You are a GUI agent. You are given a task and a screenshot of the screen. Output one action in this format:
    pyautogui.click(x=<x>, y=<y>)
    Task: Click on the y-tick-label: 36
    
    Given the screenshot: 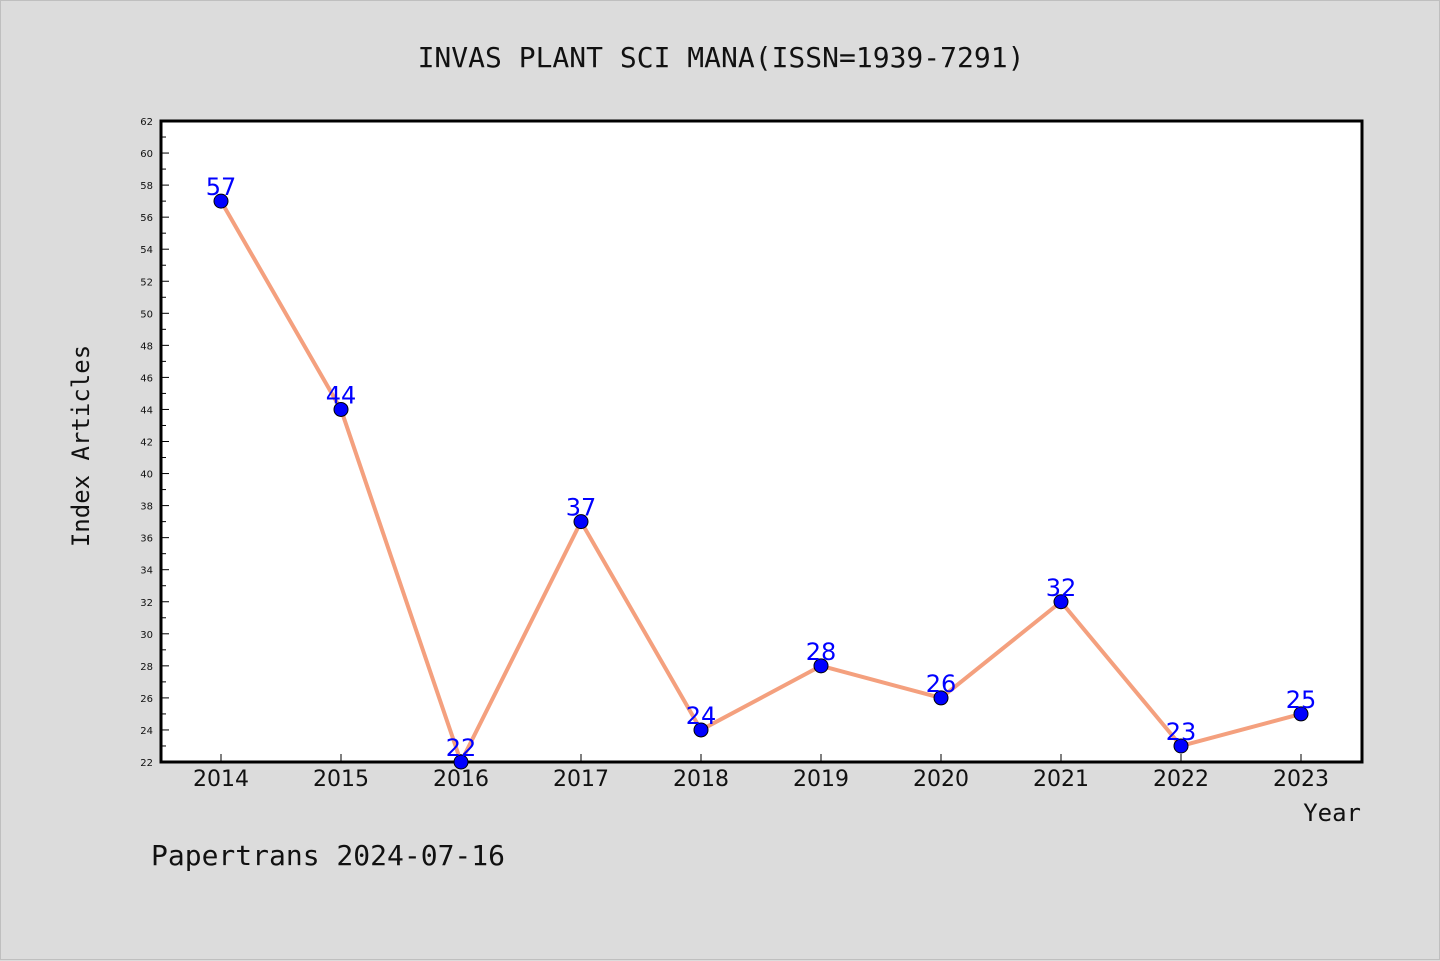 What is the action you would take?
    pyautogui.click(x=146, y=539)
    